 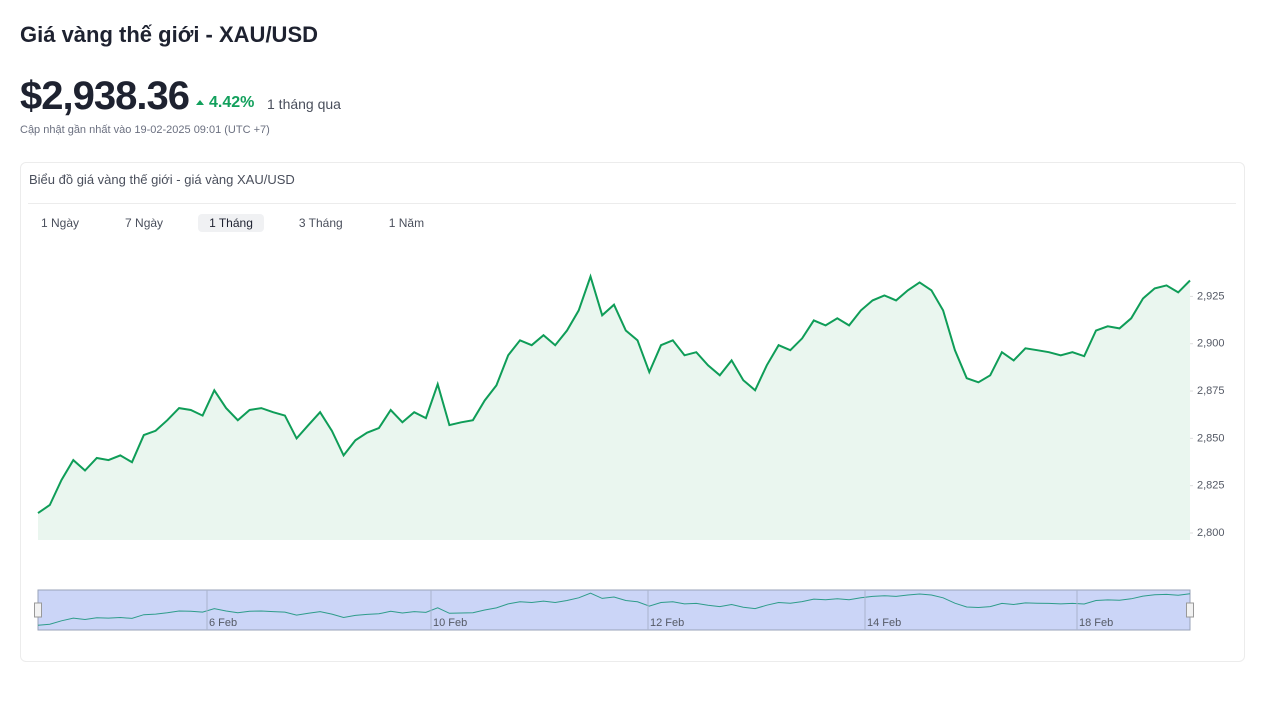 I want to click on y-tick-label: 2,925, so click(x=1211, y=296).